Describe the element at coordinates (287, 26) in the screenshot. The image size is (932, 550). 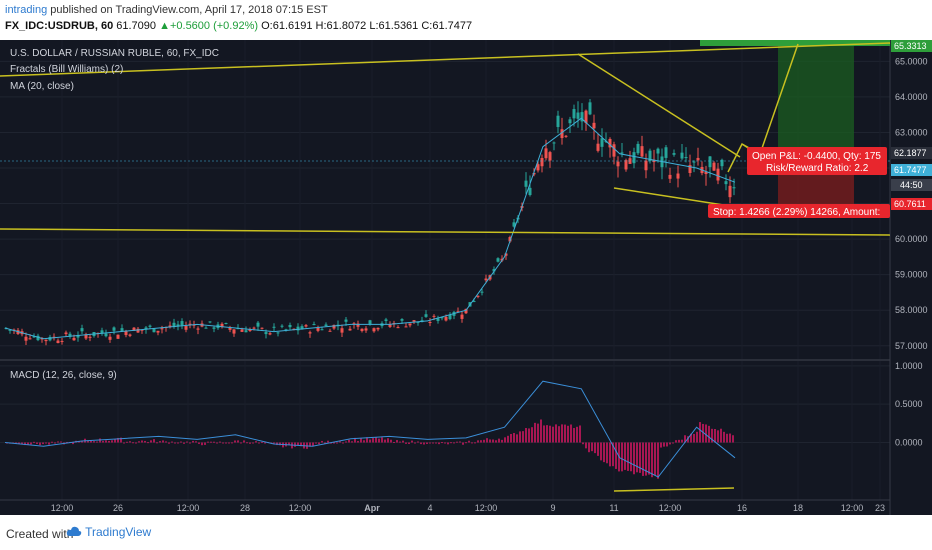
I see `open-value: O:61.6191` at that location.